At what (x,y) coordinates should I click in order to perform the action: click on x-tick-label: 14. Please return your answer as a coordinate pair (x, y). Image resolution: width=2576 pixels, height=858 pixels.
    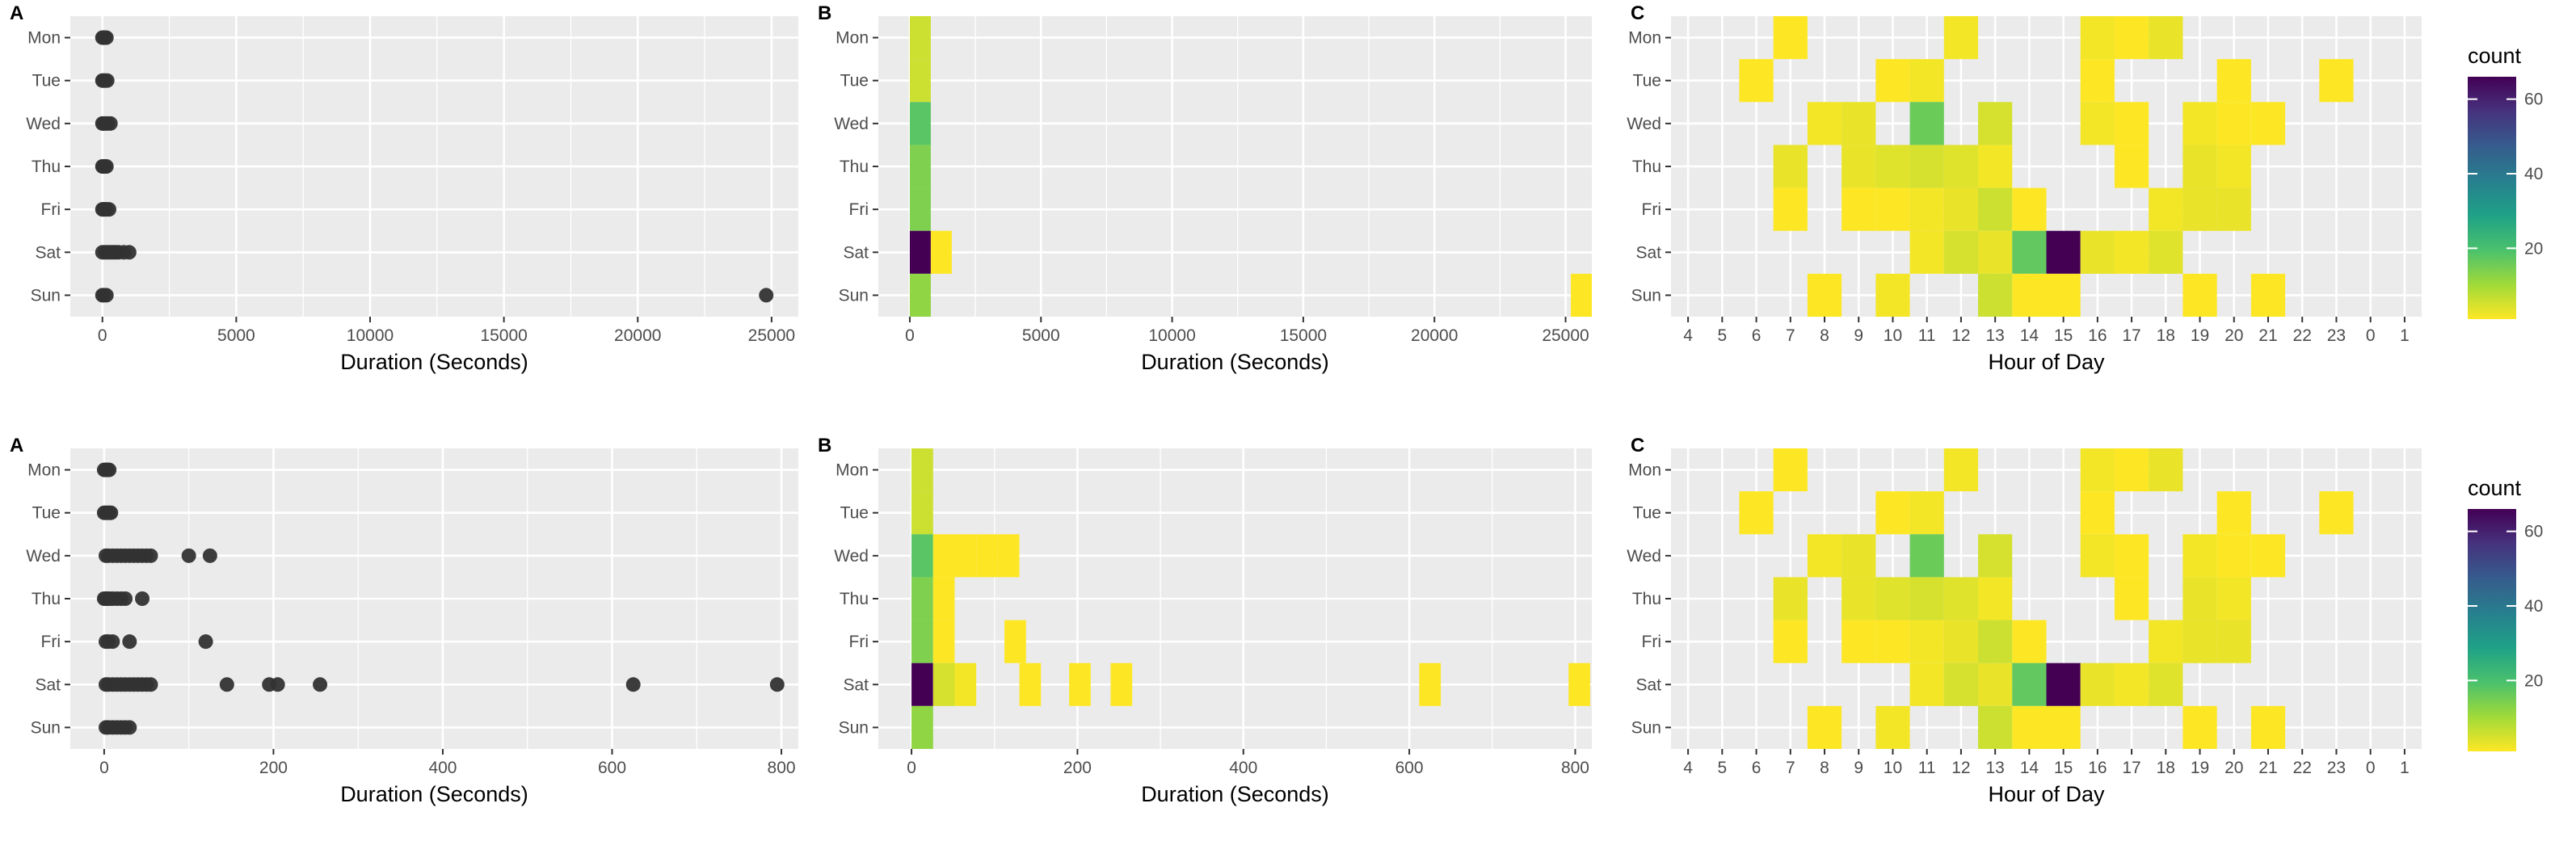
    Looking at the image, I should click on (2029, 335).